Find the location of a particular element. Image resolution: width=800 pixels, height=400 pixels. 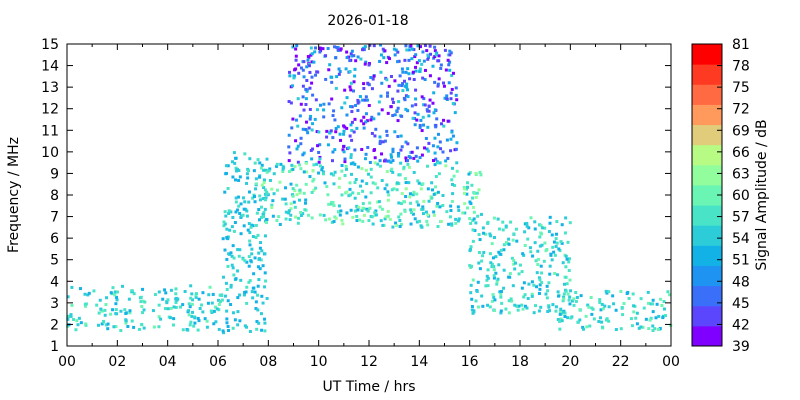

colorbar-tick-label: 45 is located at coordinates (741, 304).